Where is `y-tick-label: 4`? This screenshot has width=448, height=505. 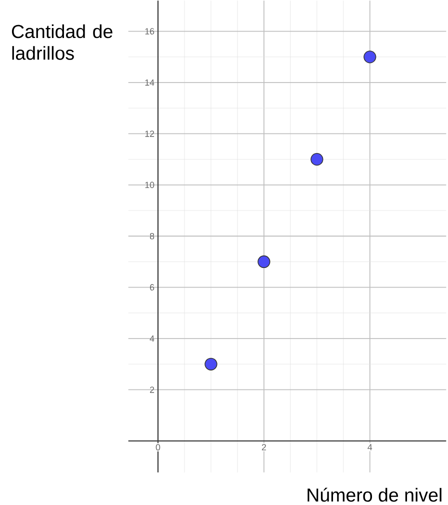
y-tick-label: 4 is located at coordinates (152, 338).